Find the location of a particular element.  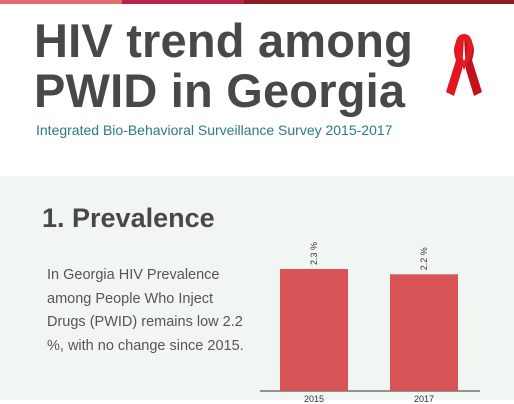

bar-2015 is located at coordinates (314, 330).